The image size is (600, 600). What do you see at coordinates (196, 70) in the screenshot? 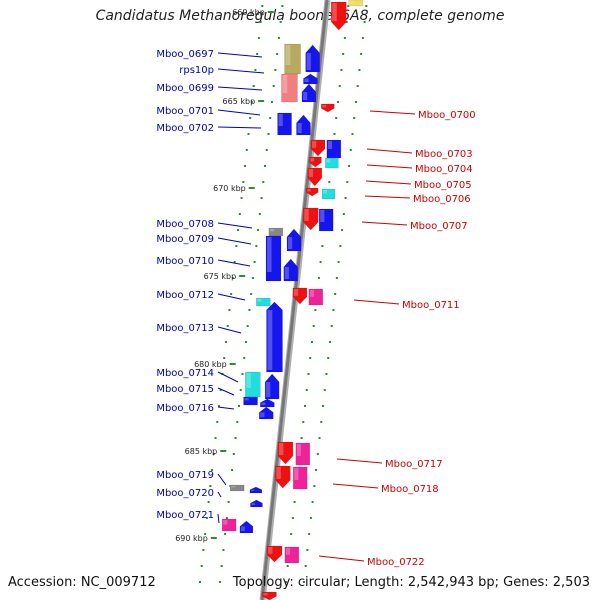
I see `gene-label-left: rps10p` at bounding box center [196, 70].